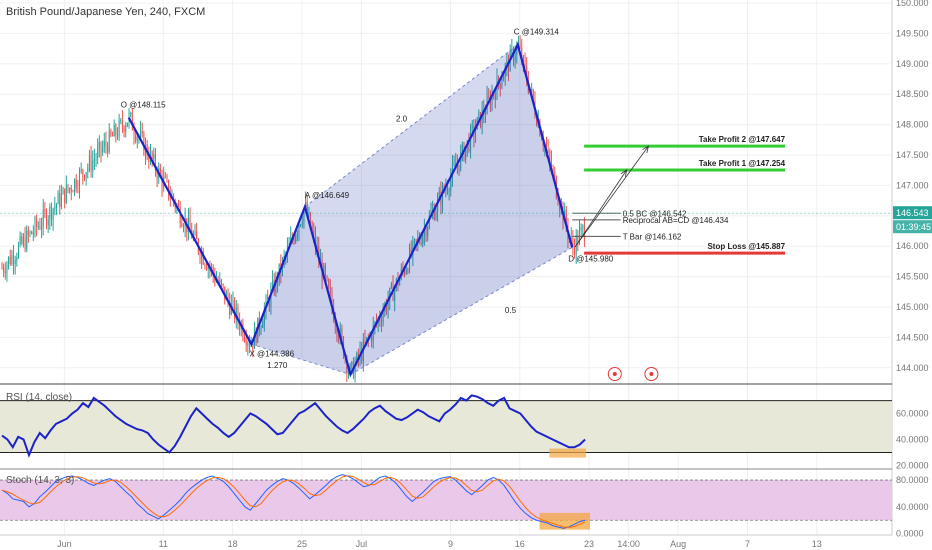 The height and width of the screenshot is (550, 932). What do you see at coordinates (461, 209) in the screenshot?
I see `pattern-bcd-shape` at bounding box center [461, 209].